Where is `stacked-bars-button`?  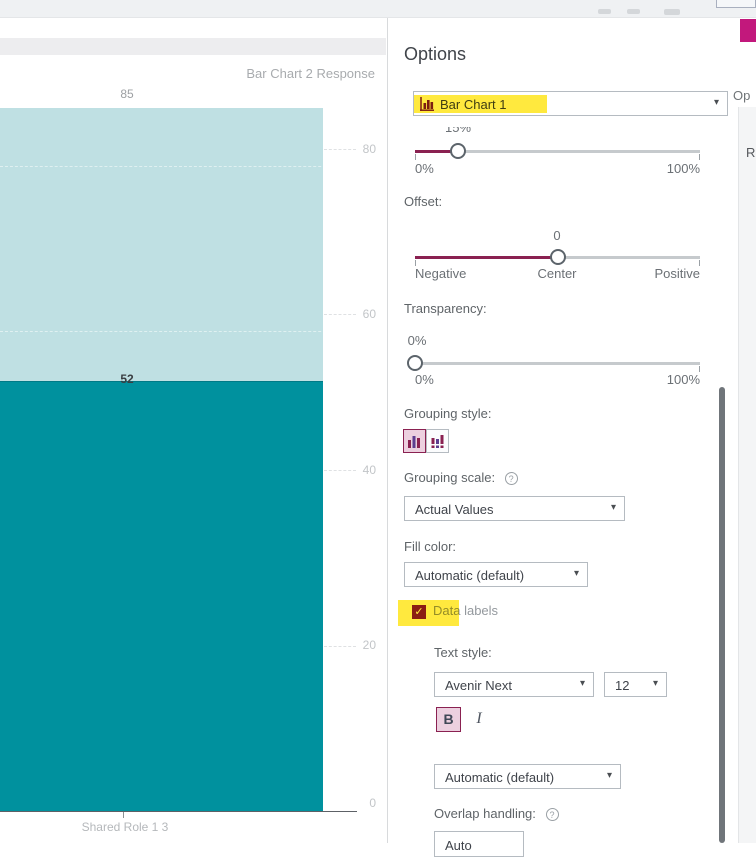
stacked-bars-button is located at coordinates (437, 441).